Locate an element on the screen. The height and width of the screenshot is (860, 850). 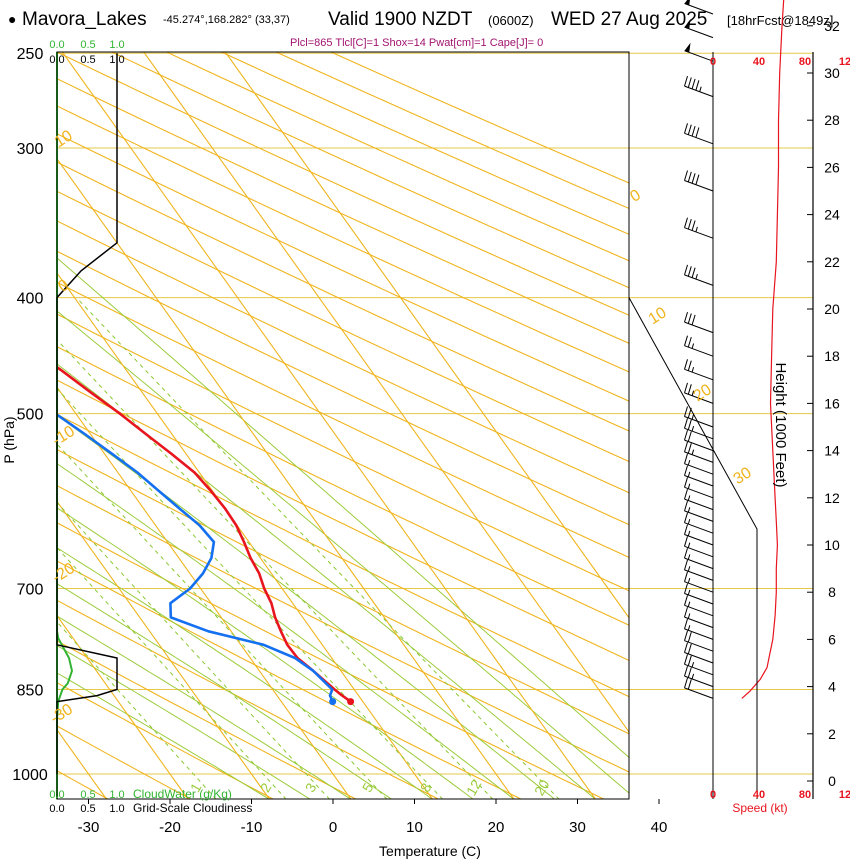
skew-boundary-line is located at coordinates (693, 548).